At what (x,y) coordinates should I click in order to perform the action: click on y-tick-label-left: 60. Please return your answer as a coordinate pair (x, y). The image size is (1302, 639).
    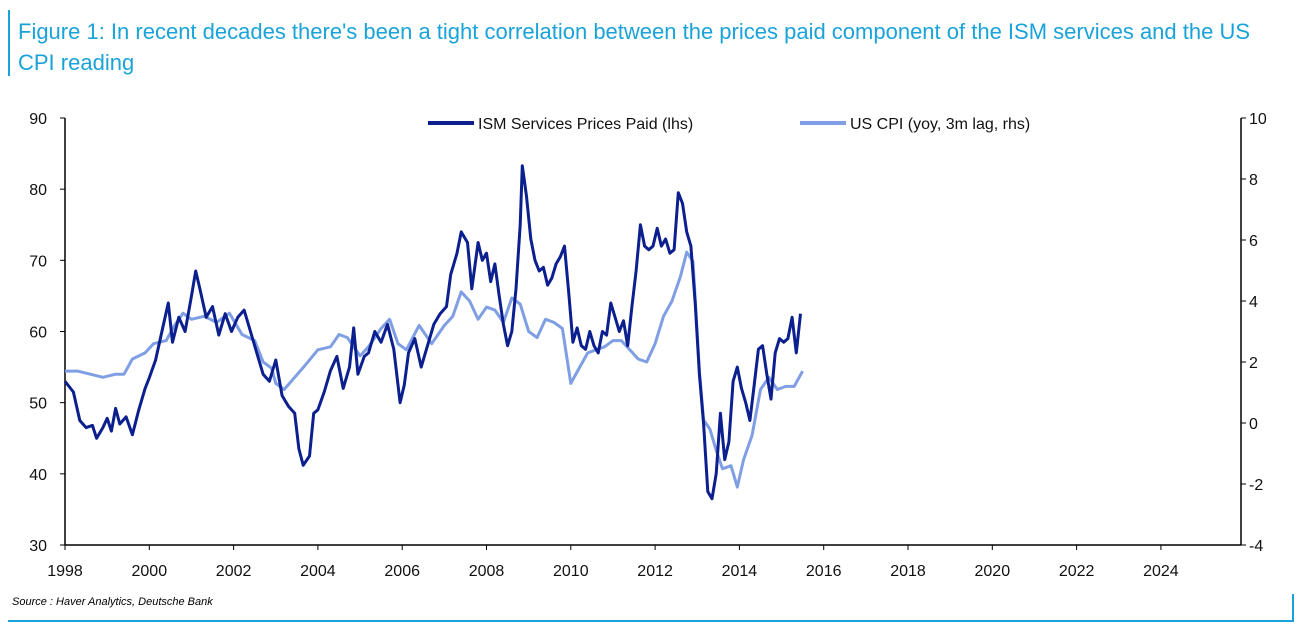
    Looking at the image, I should click on (38, 333).